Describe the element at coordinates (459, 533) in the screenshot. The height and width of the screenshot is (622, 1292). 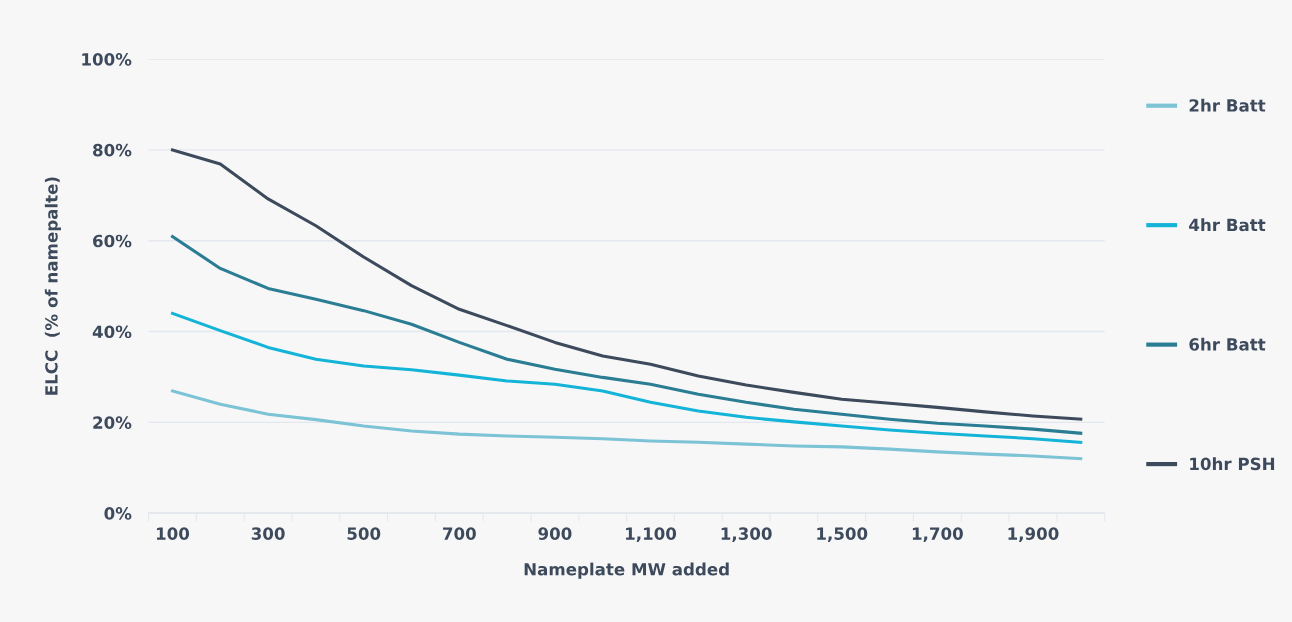
I see `x-tick-label: 700` at that location.